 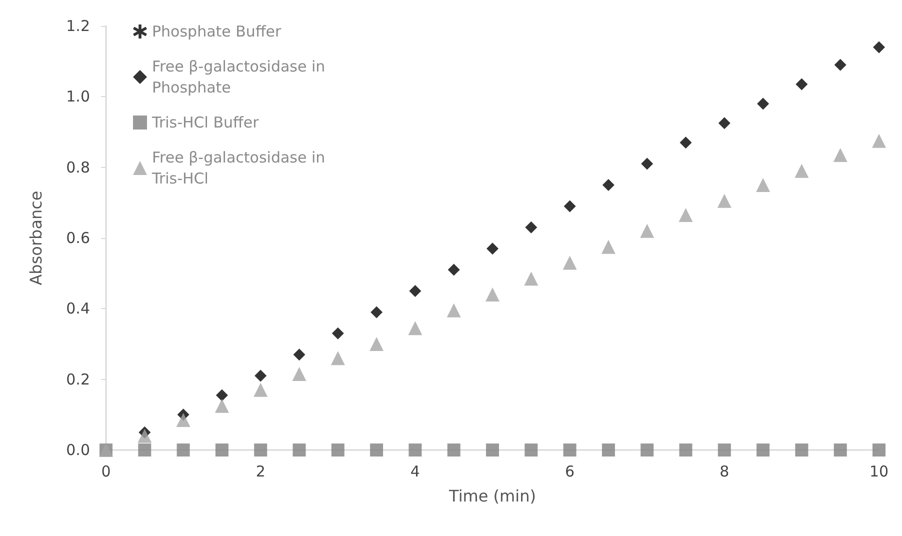 I want to click on y-tick-label: 0.8, so click(x=78, y=167).